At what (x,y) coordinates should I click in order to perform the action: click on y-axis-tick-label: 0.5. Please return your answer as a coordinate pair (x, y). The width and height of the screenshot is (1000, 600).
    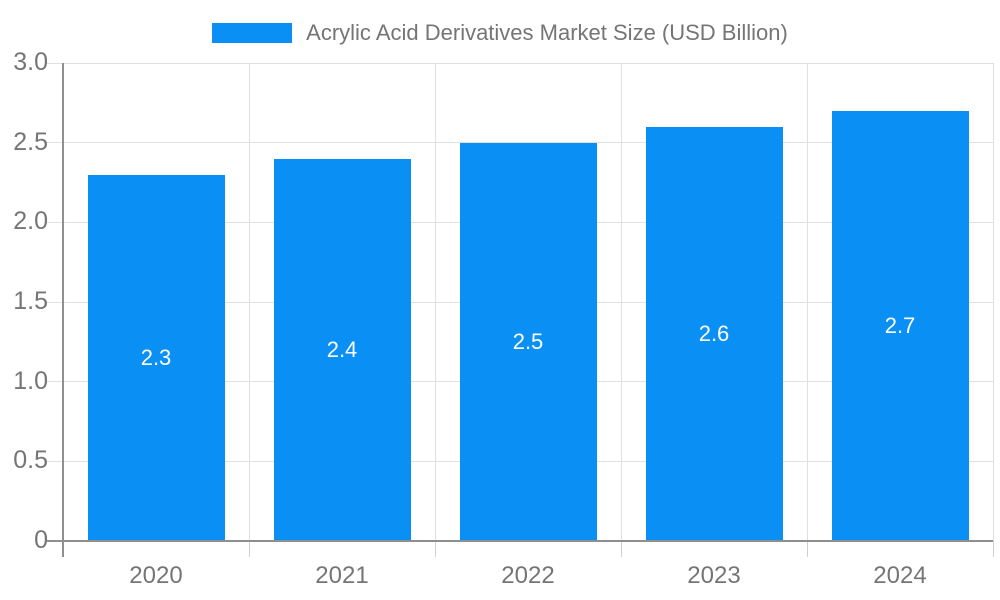
    Looking at the image, I should click on (30, 460).